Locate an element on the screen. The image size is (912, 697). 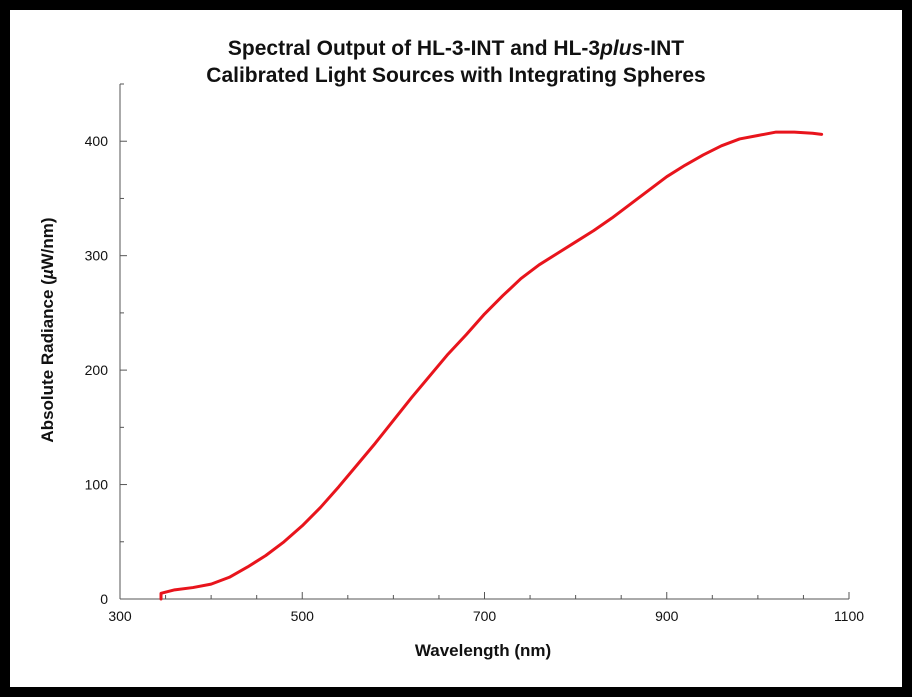
y-tick-label: 200 is located at coordinates (97, 370).